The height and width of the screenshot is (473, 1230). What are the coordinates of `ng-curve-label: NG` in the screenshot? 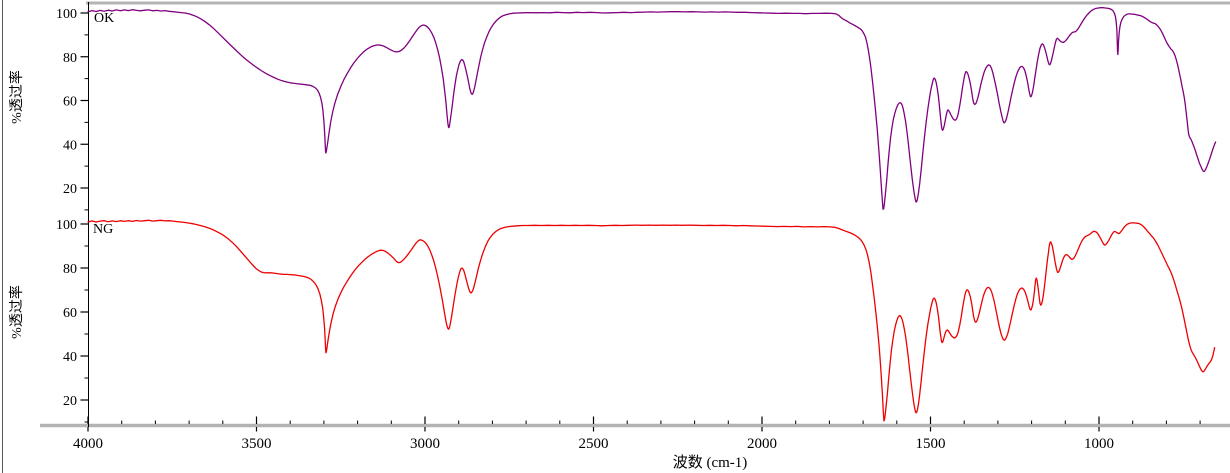 It's located at (103, 229).